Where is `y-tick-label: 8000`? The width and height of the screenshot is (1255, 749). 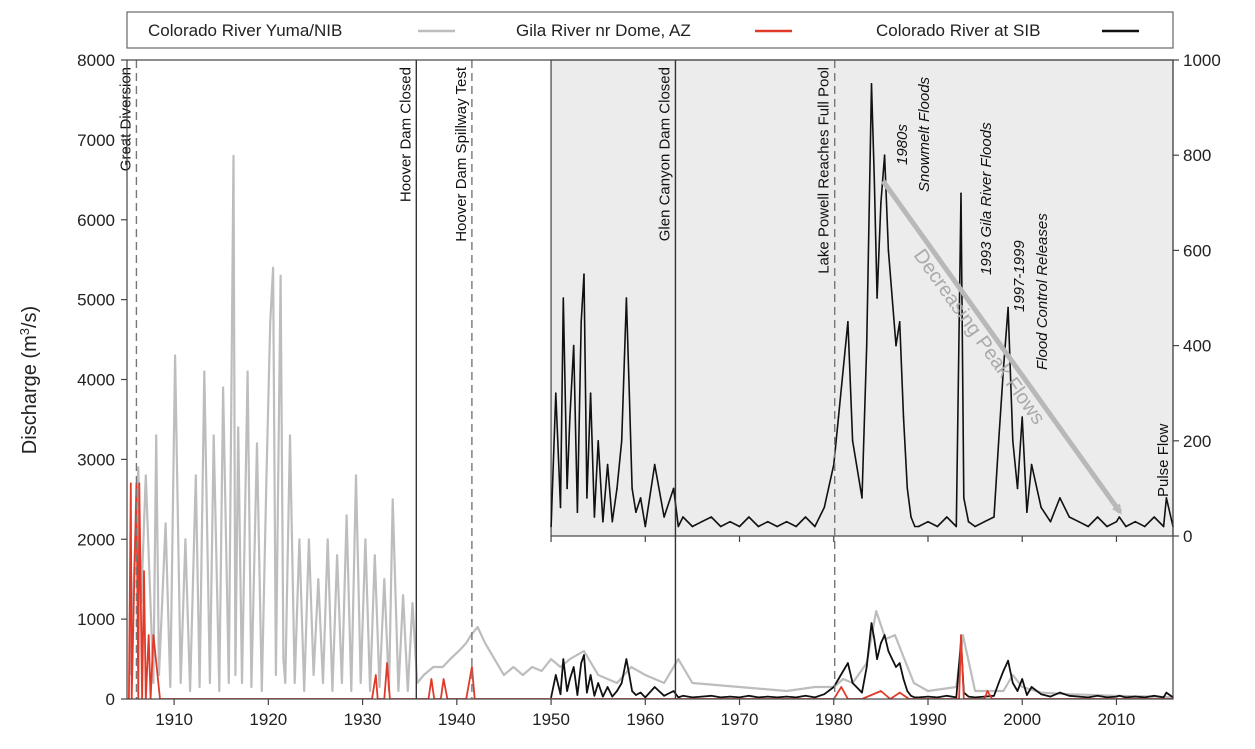
y-tick-label: 8000 is located at coordinates (96, 60).